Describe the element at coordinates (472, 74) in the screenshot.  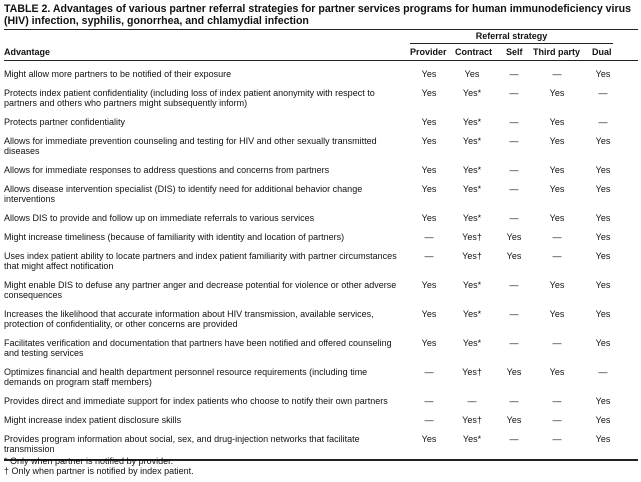
I see `cell-contract: Yes` at that location.